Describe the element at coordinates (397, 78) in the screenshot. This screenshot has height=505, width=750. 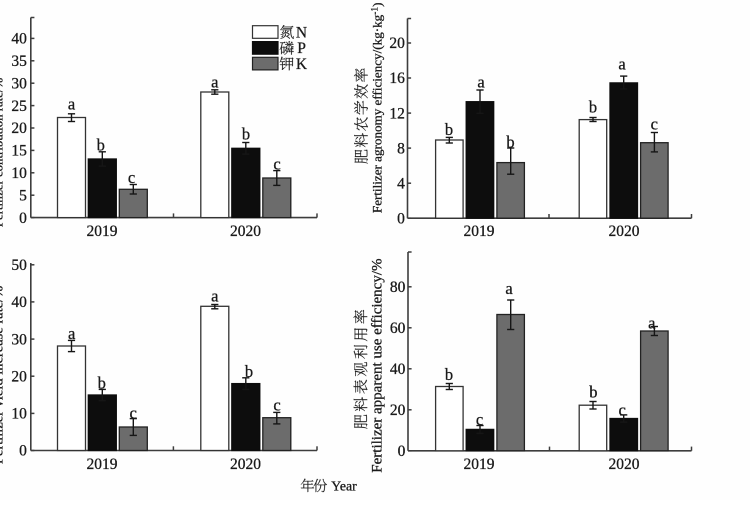
I see `svg-text: 16` at that location.